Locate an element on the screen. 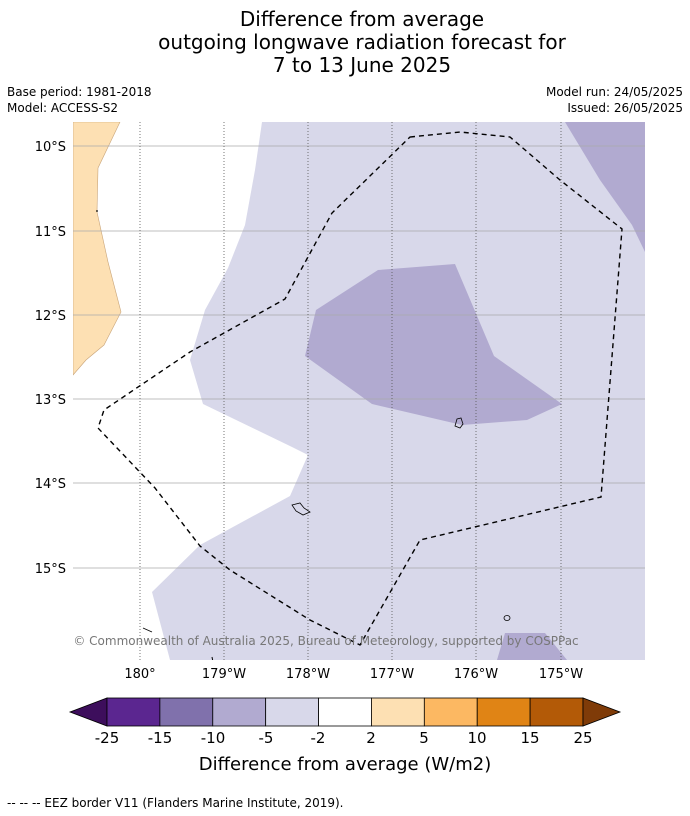 This screenshot has height=816, width=690. colorbar-tick-neg25: -25 is located at coordinates (107, 738).